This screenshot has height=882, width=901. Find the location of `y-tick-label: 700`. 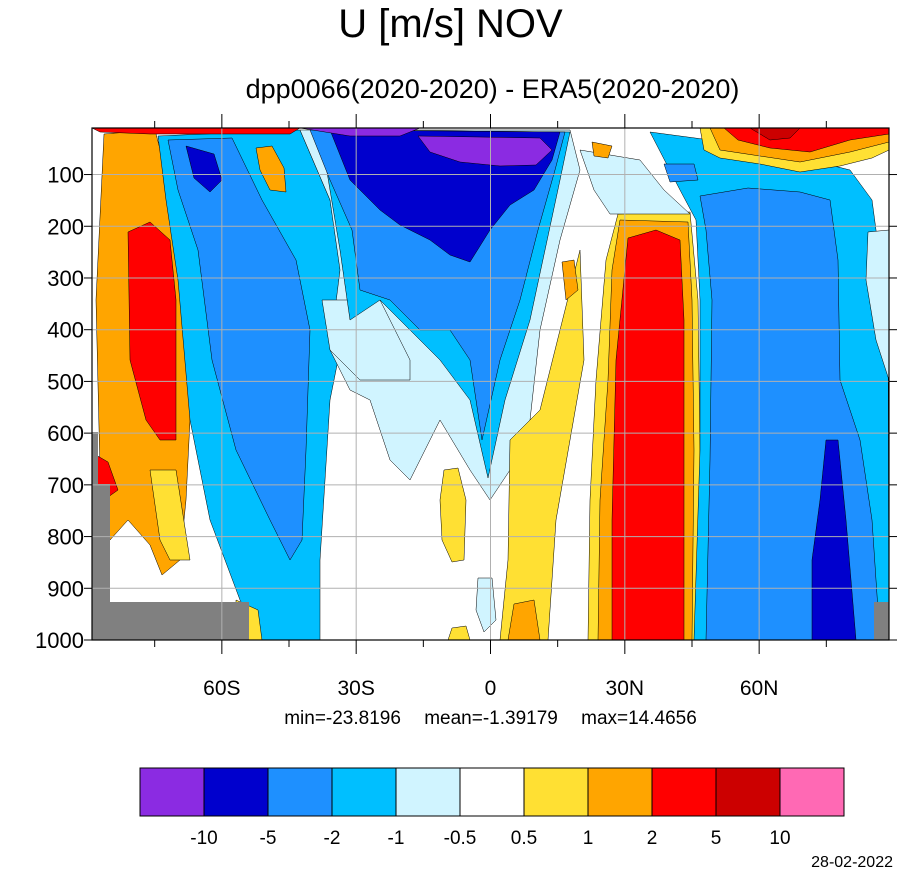

y-tick-label: 700 is located at coordinates (65, 485).